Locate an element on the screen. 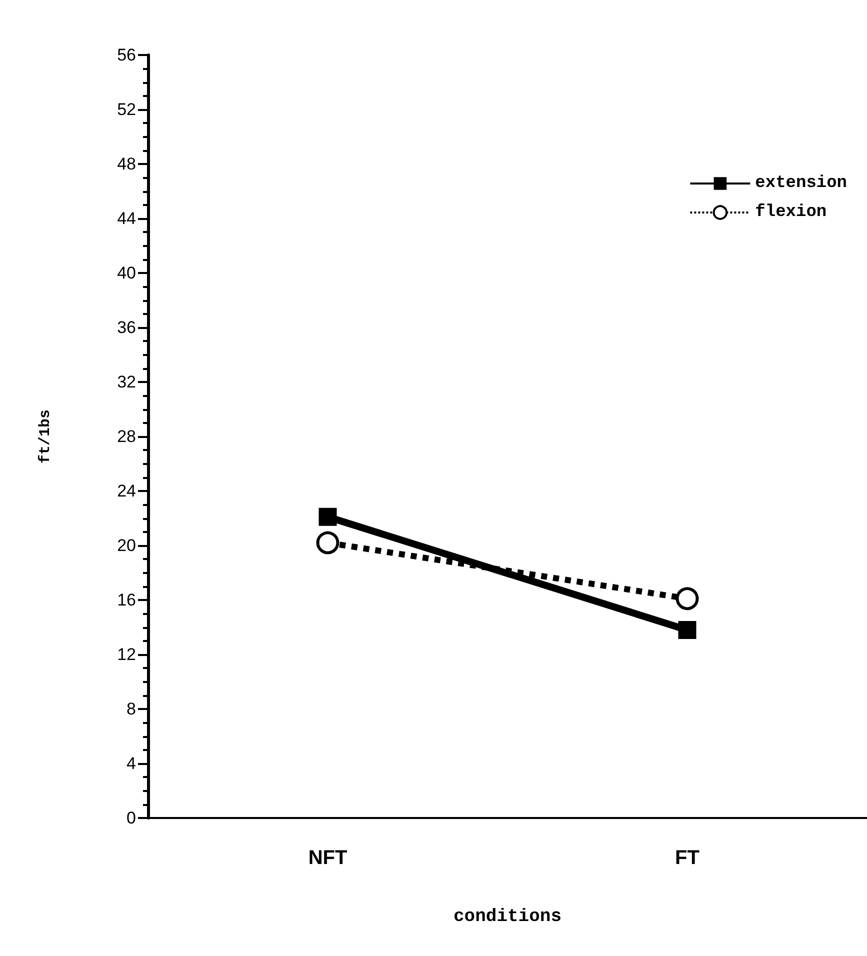 This screenshot has height=956, width=867. y-tick-label: 48 is located at coordinates (126, 164).